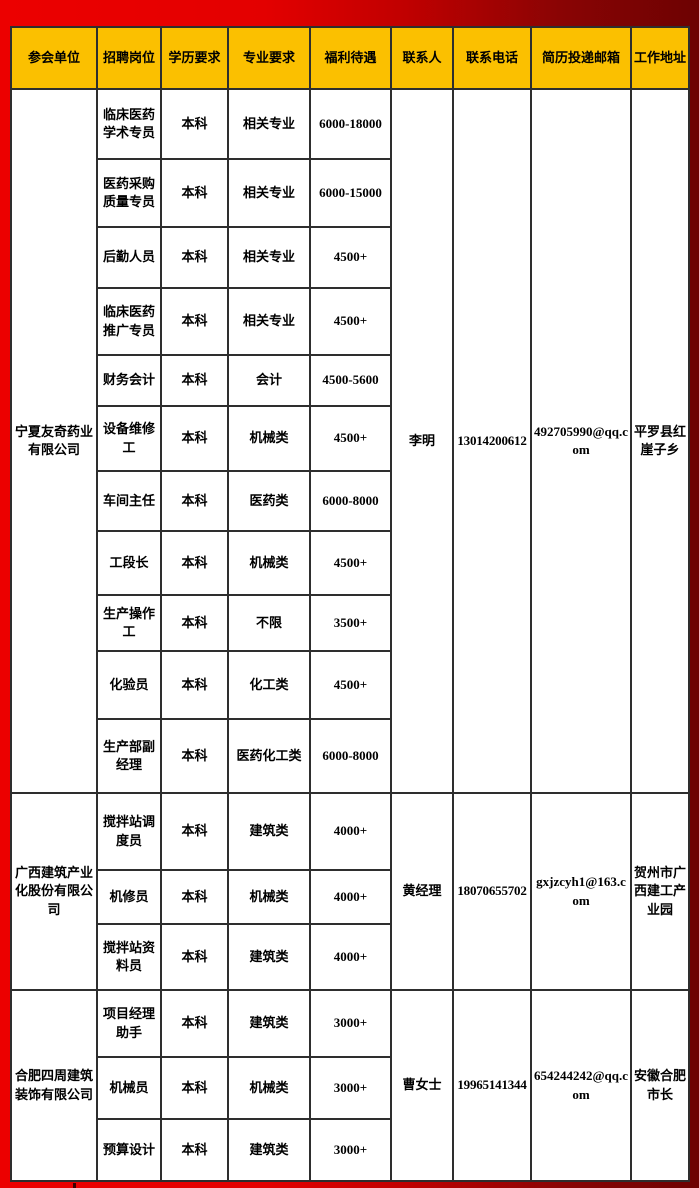  I want to click on table-row: 工段长 本科 机械类 4500+, so click(350, 563).